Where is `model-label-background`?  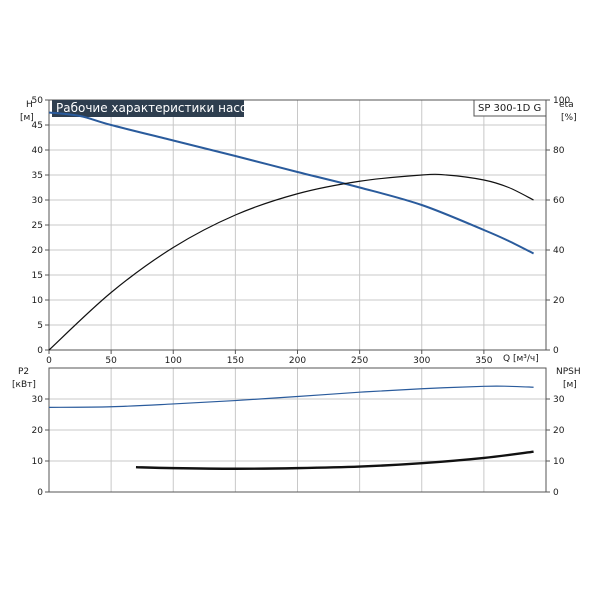
model-label-background is located at coordinates (510, 108).